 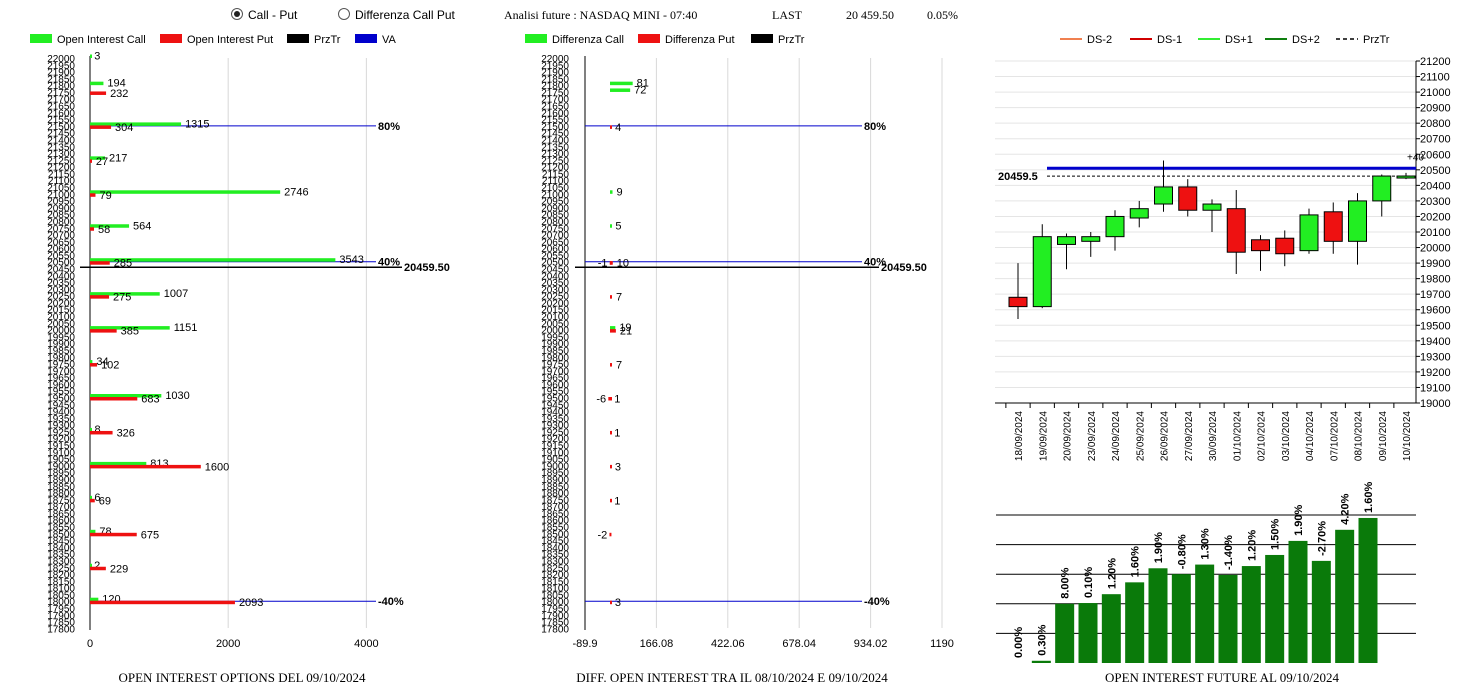 What do you see at coordinates (61, 242) in the screenshot?
I see `y-tick-label: 20650` at bounding box center [61, 242].